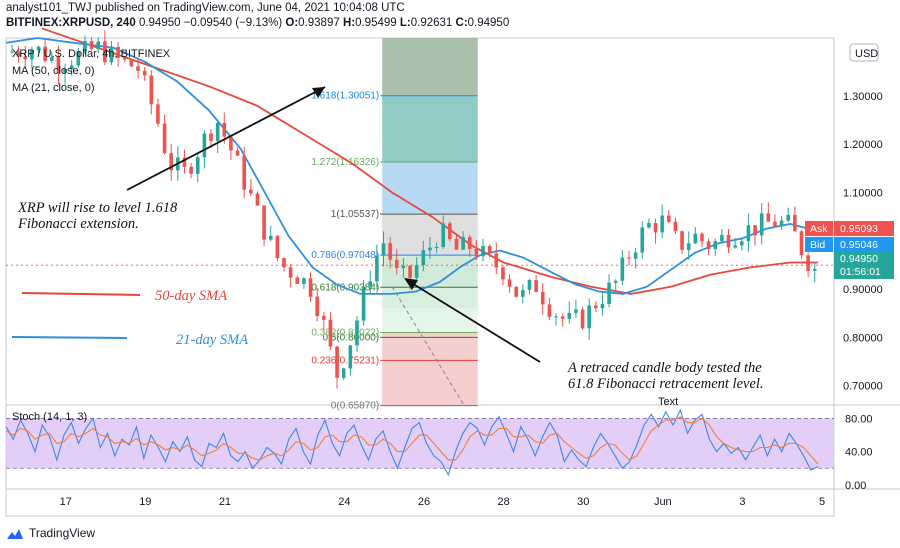 Image resolution: width=900 pixels, height=548 pixels. What do you see at coordinates (864, 265) in the screenshot?
I see `last-price-tag: 0.94950 01:56:01` at bounding box center [864, 265].